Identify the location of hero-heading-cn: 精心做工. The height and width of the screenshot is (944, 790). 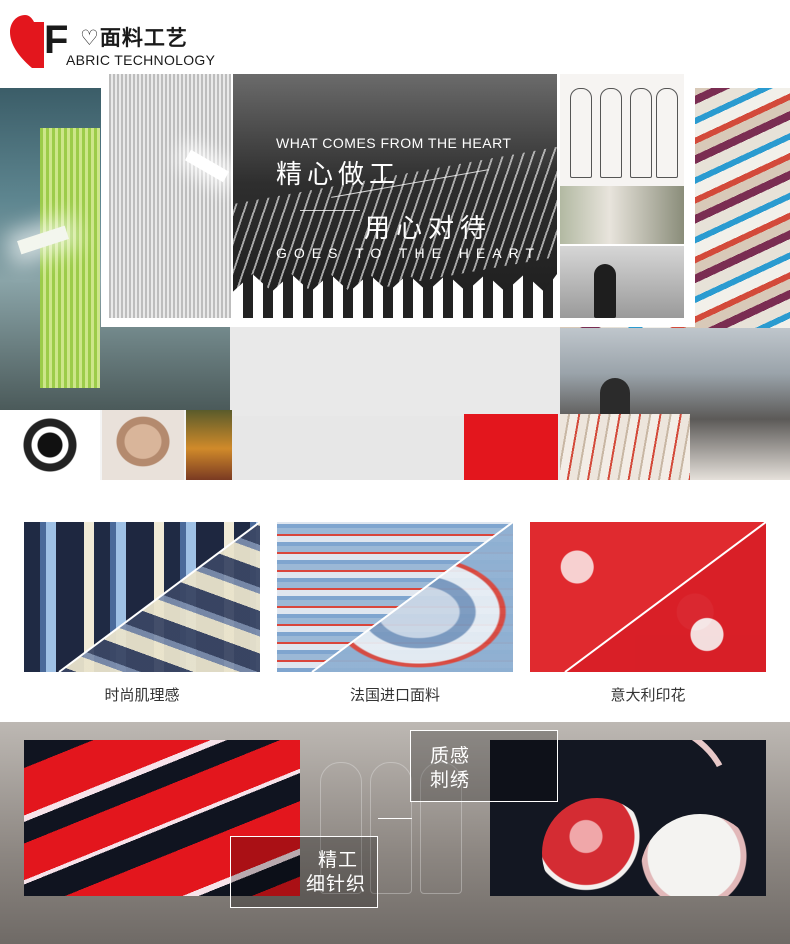
(338, 175).